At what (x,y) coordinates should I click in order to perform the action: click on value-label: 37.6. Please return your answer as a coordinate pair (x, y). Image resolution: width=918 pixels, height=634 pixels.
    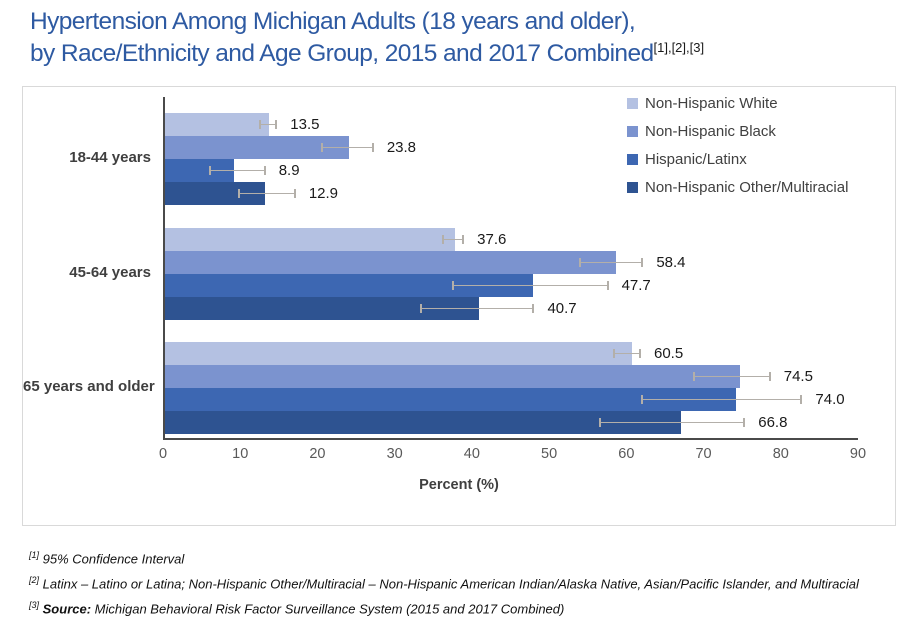
    Looking at the image, I should click on (492, 239).